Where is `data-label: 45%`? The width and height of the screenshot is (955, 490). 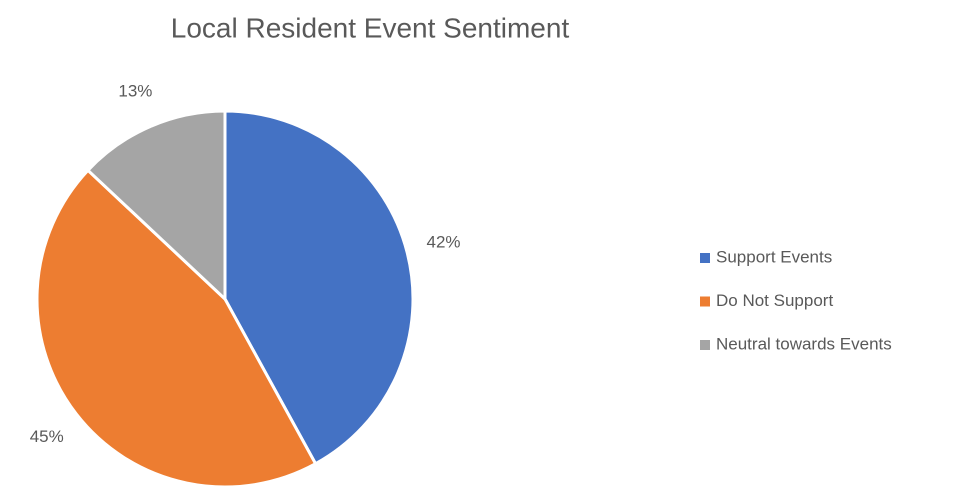 data-label: 45% is located at coordinates (47, 436).